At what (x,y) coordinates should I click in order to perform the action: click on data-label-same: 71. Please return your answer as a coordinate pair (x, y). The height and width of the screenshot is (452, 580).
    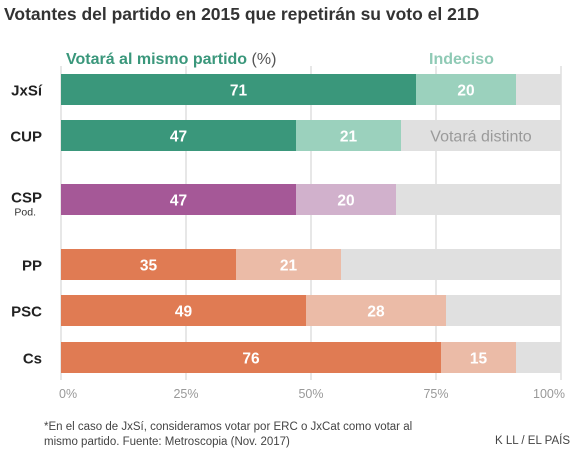
    Looking at the image, I should click on (239, 91).